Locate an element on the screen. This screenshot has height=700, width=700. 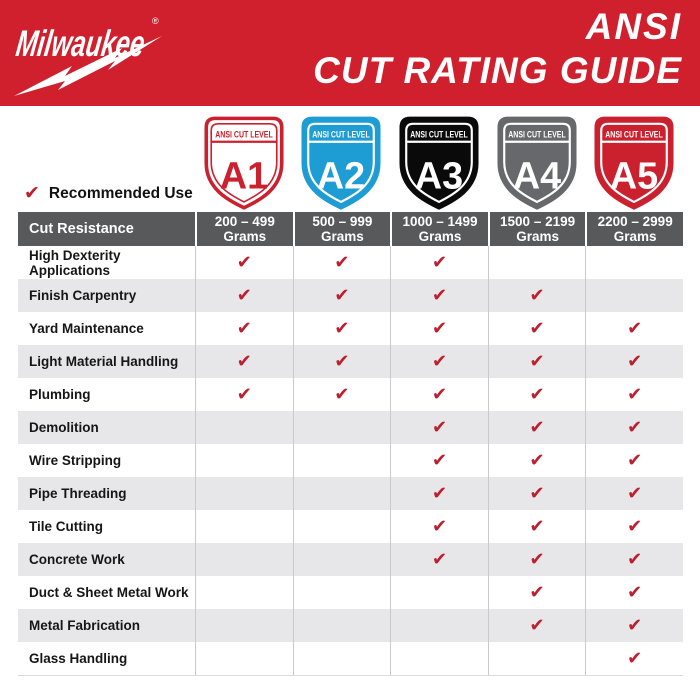
table-row: Concrete Work ✔ ✔ ✔ is located at coordinates (350, 559).